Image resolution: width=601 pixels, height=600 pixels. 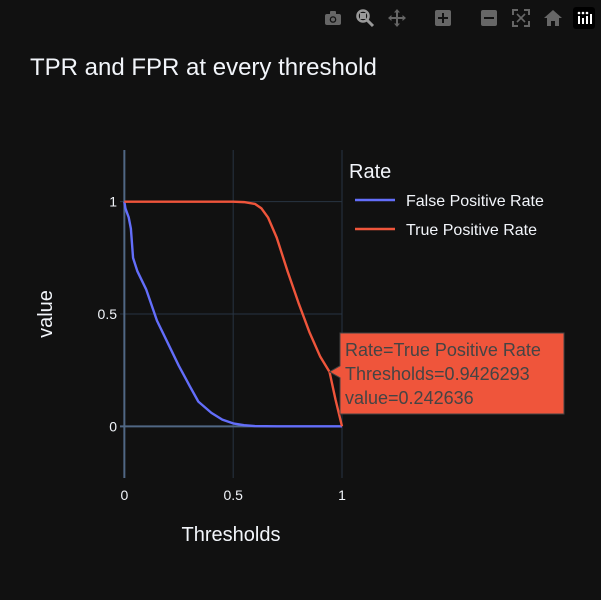 What do you see at coordinates (233, 495) in the screenshot?
I see `x-tick-label: 0.5` at bounding box center [233, 495].